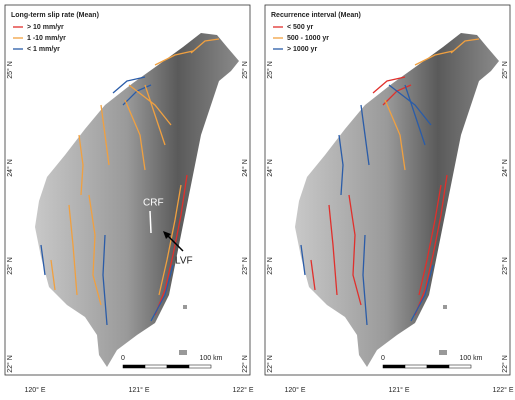 The height and width of the screenshot is (400, 515). What do you see at coordinates (55, 15) in the screenshot?
I see `legend-title: Long-term slip rate (Mean)` at bounding box center [55, 15].